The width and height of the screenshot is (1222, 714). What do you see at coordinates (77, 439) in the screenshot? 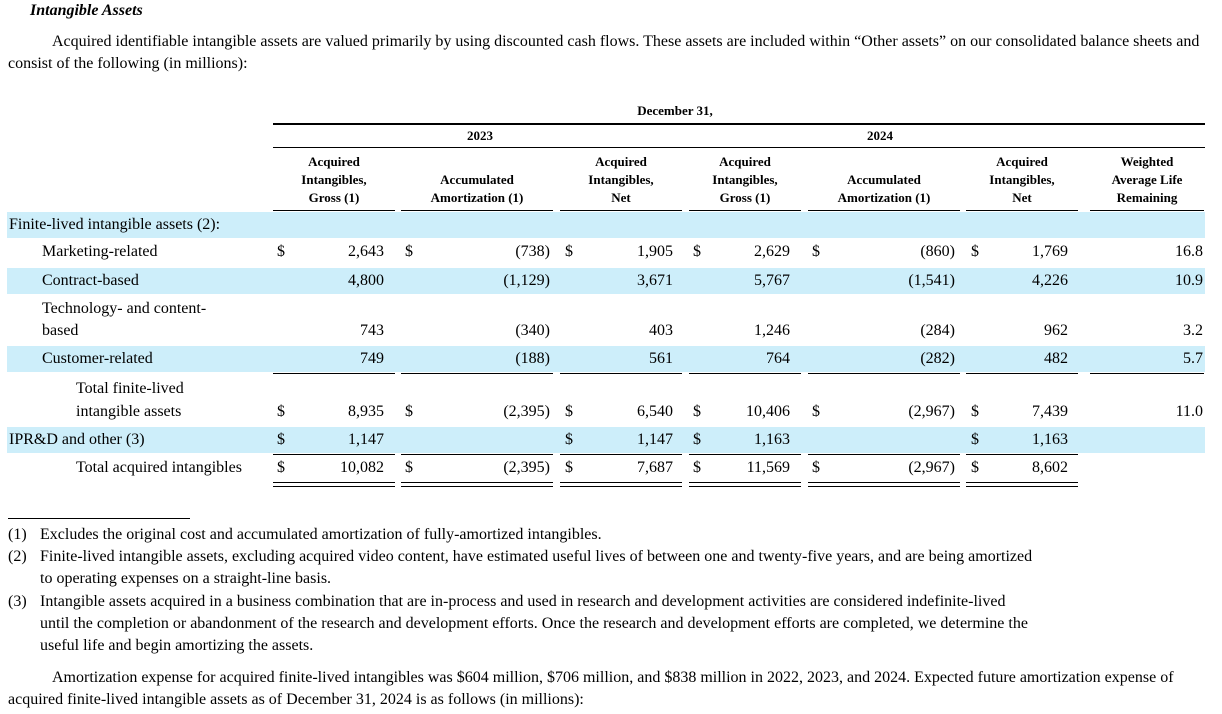
I see `row-label: IPR&D and other (3)` at bounding box center [77, 439].